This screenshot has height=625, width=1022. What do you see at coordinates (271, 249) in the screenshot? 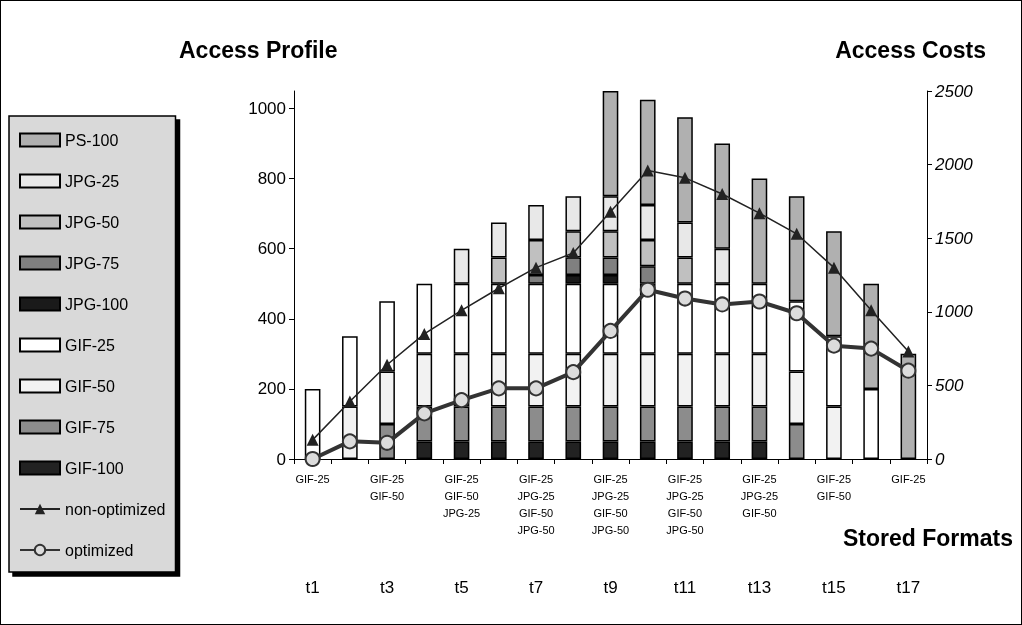
I see `y-tick-label: 600` at bounding box center [271, 249].